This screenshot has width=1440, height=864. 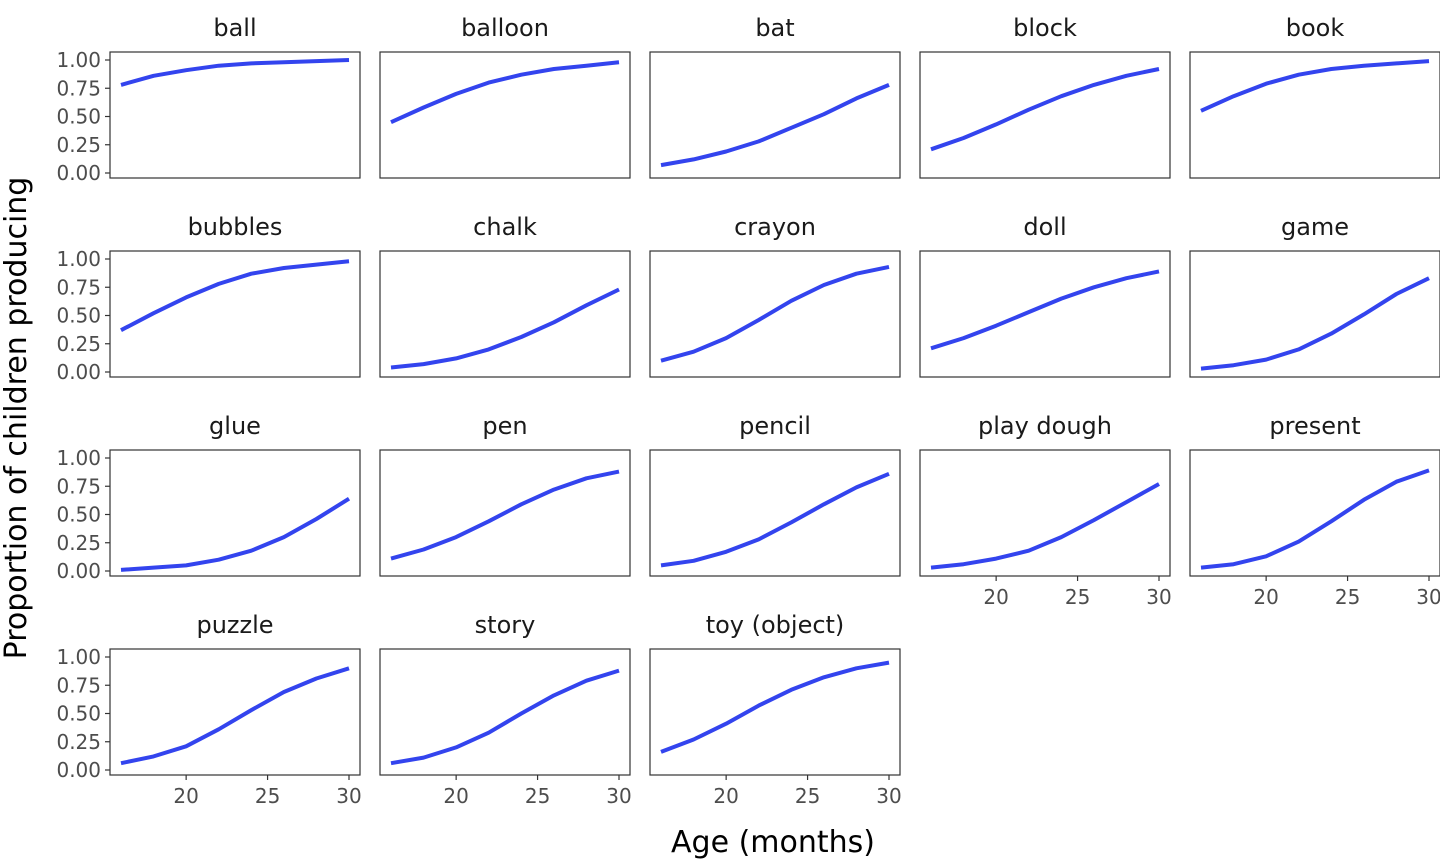 I want to click on panel-title-doll: doll, so click(x=1044, y=227).